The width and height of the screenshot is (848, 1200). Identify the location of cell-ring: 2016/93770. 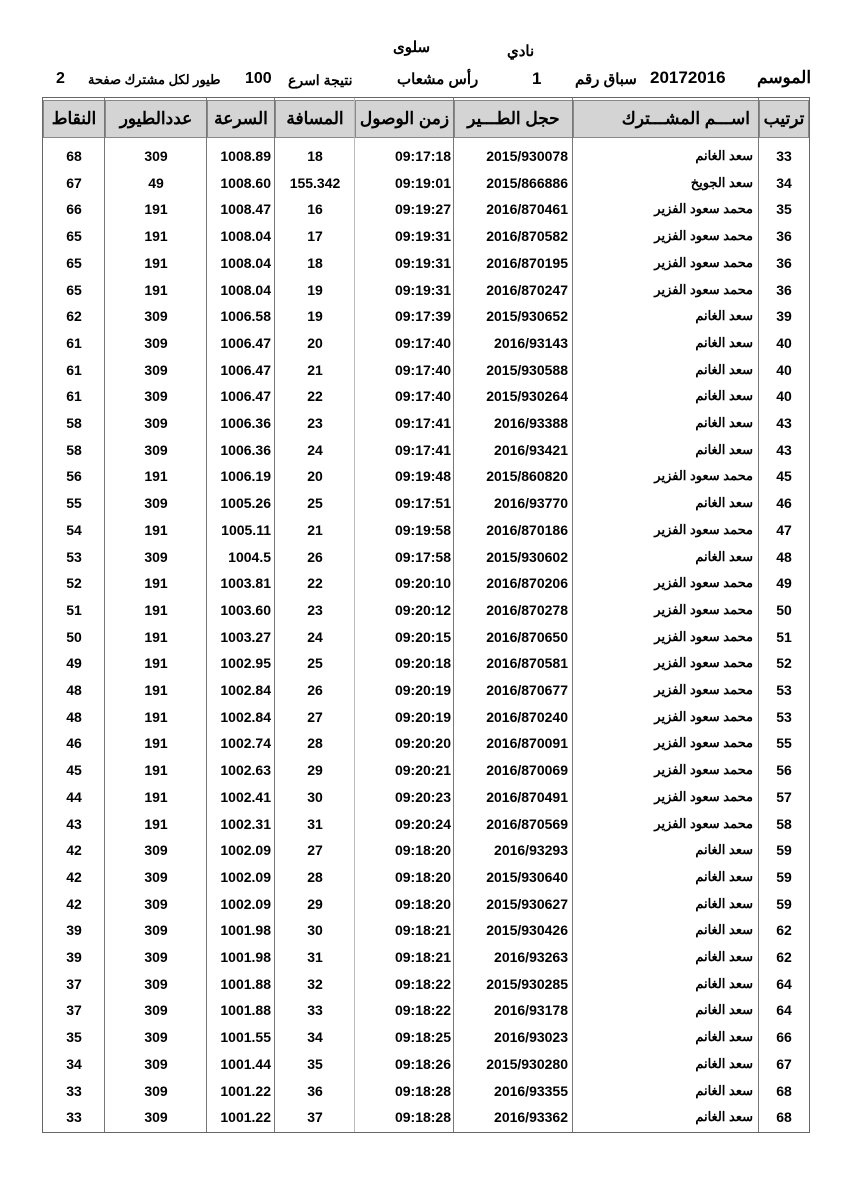
(531, 503).